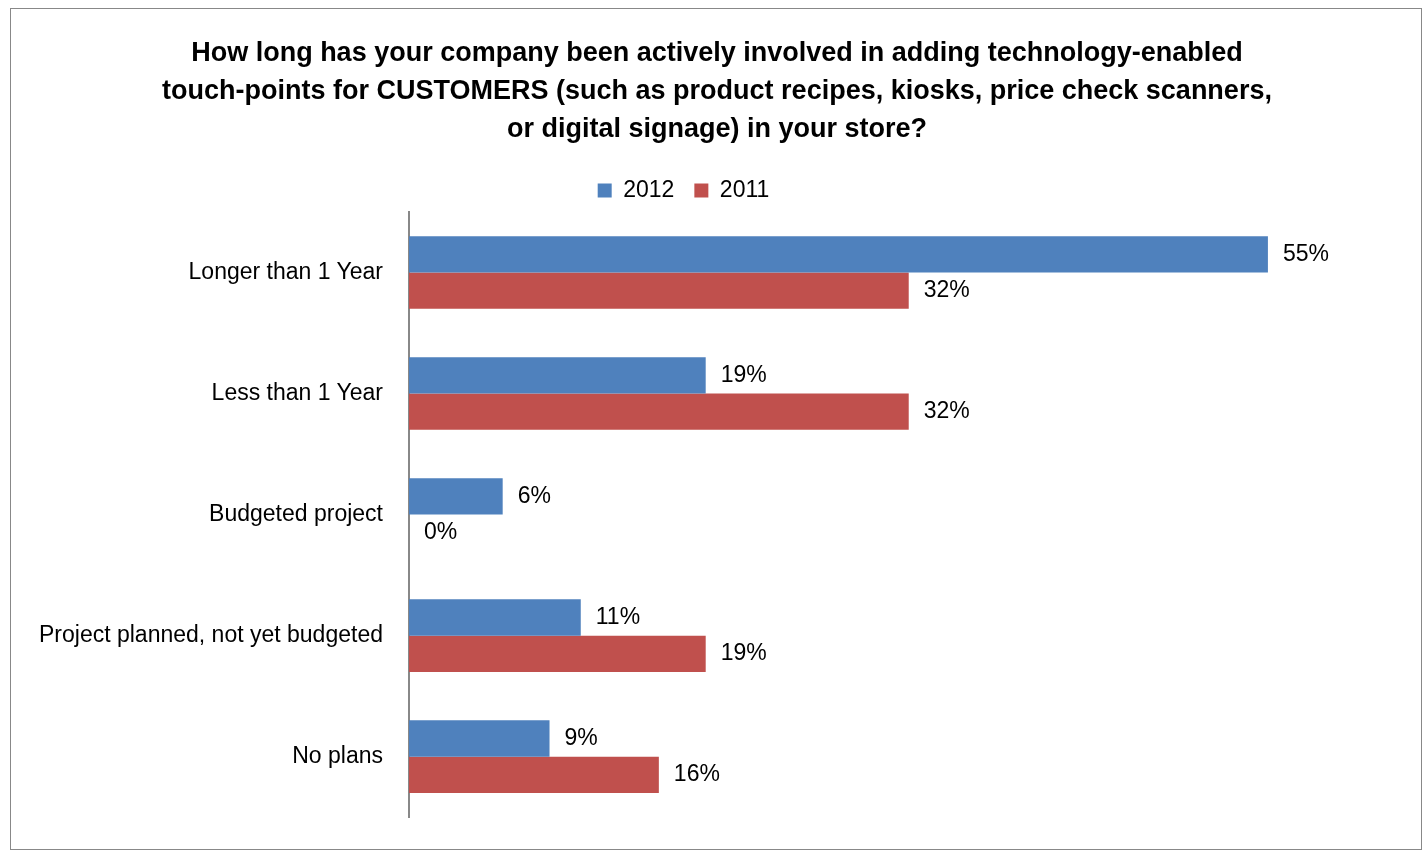 The width and height of the screenshot is (1425, 852). I want to click on data-label: 9%, so click(581, 736).